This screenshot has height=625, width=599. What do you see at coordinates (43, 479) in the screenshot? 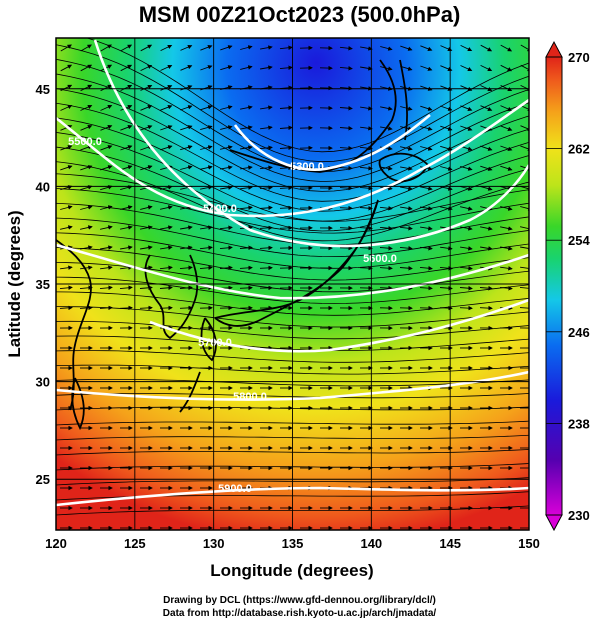
I see `y-tick-label: 25` at bounding box center [43, 479].